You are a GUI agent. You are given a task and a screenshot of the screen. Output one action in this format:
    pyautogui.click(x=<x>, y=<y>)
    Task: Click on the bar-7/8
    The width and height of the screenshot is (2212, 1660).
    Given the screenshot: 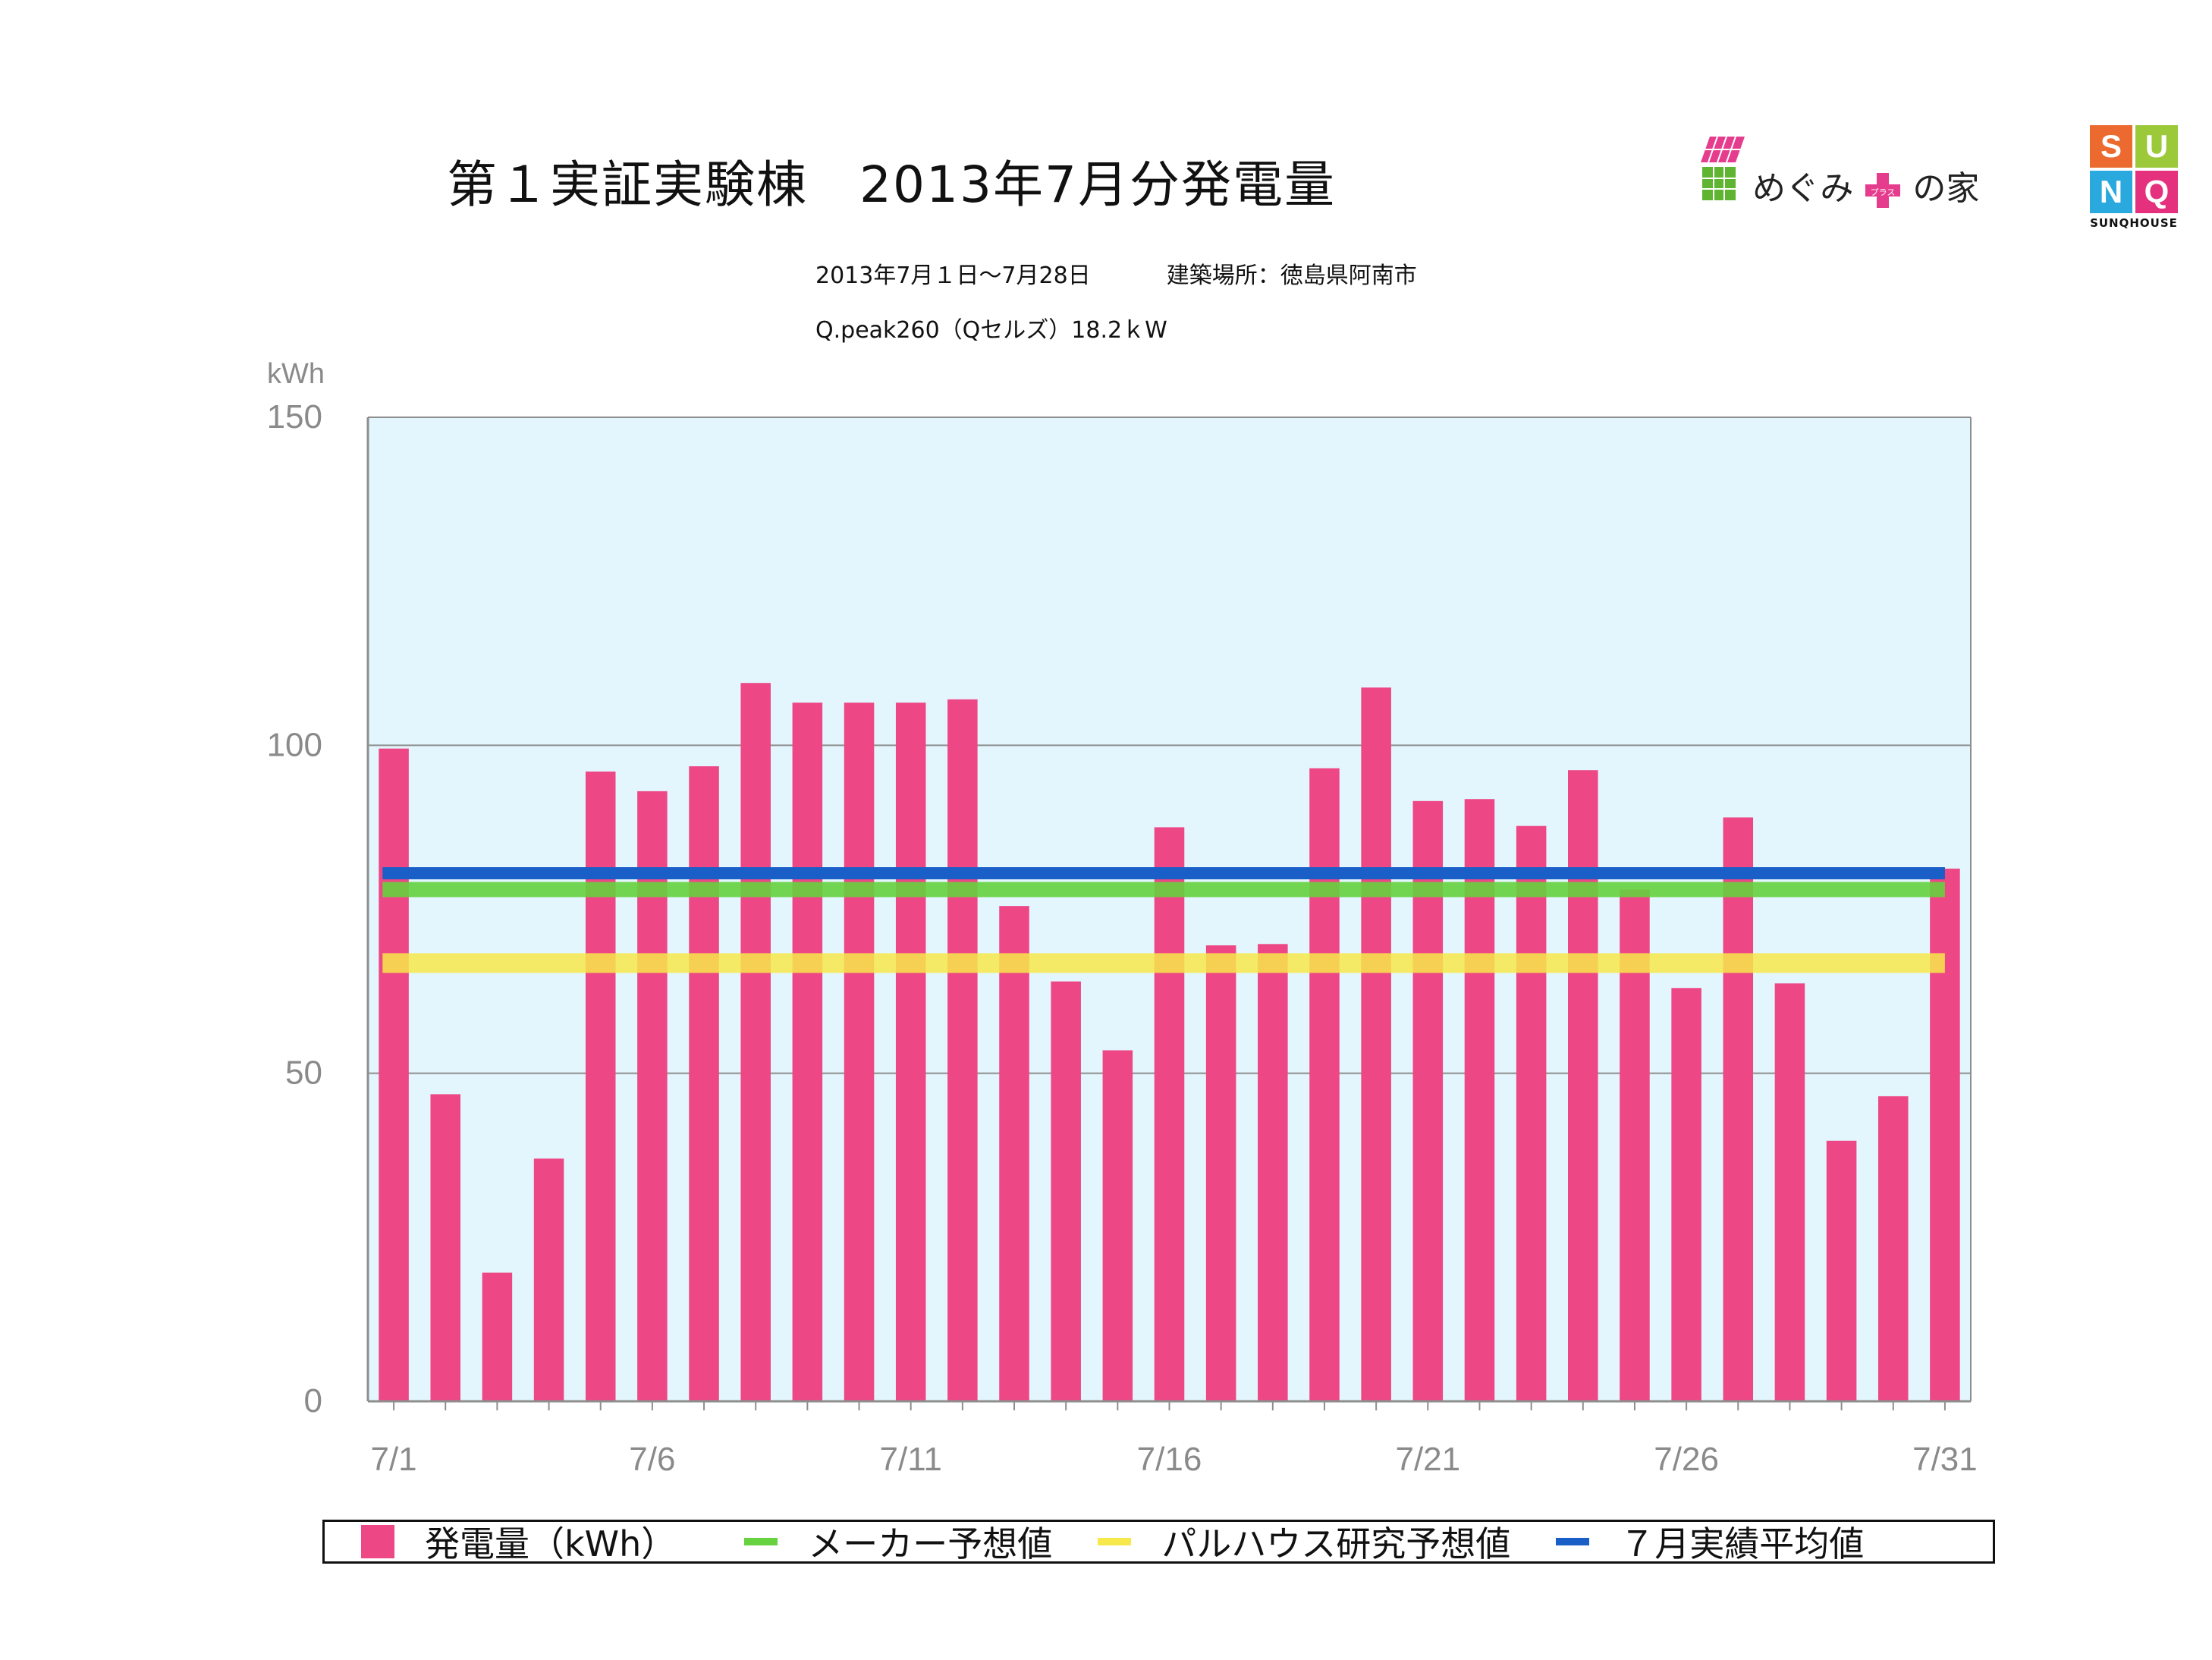 What is the action you would take?
    pyautogui.click(x=755, y=1042)
    